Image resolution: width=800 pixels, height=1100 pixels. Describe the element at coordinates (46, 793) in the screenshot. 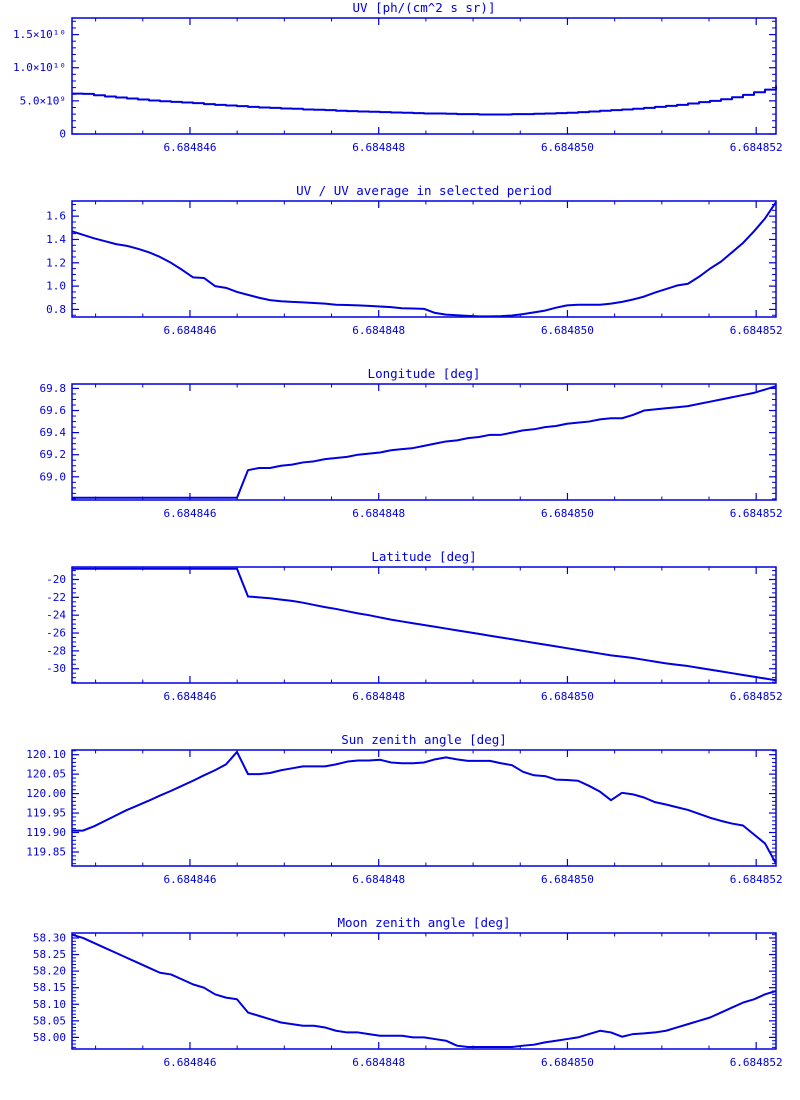

I see `y-tick-label: 120.00` at that location.